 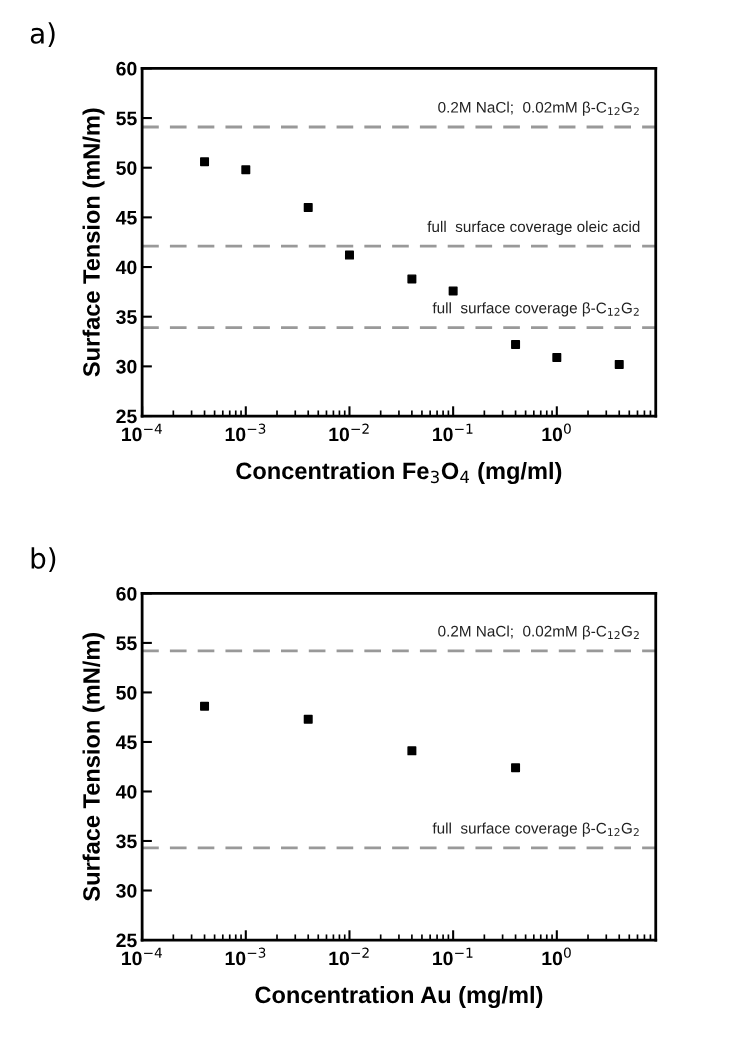 What do you see at coordinates (399, 473) in the screenshot?
I see `x-axis-title: Concentration Fe$_{3}$O$_{4}$ (mg/ml)` at bounding box center [399, 473].